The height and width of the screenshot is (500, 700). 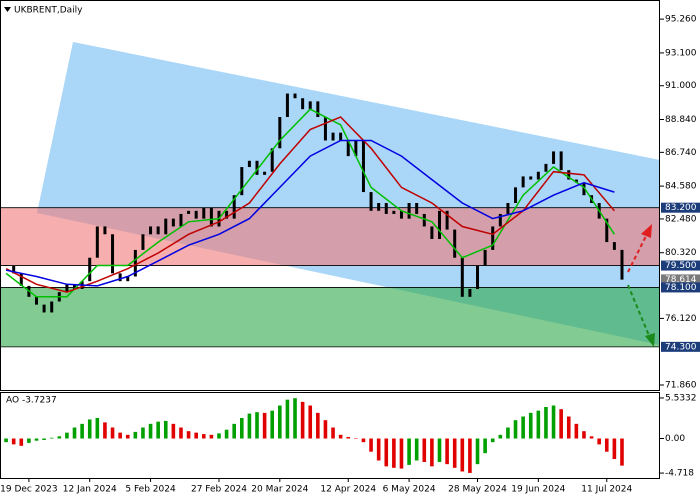 What do you see at coordinates (681, 253) in the screenshot?
I see `y-tick-label: 80.320` at bounding box center [681, 253].